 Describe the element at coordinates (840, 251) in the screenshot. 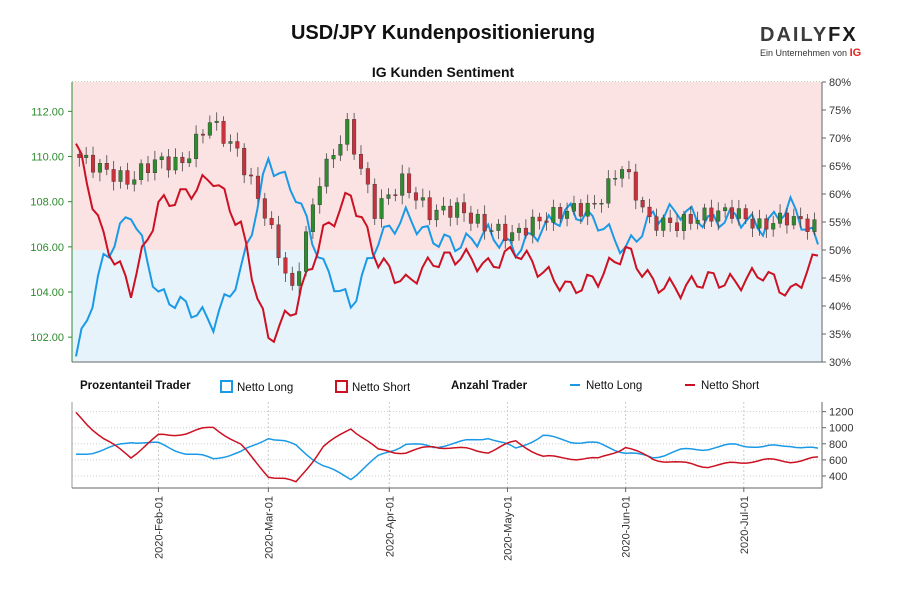

I see `pct-tick-label: 50%` at that location.